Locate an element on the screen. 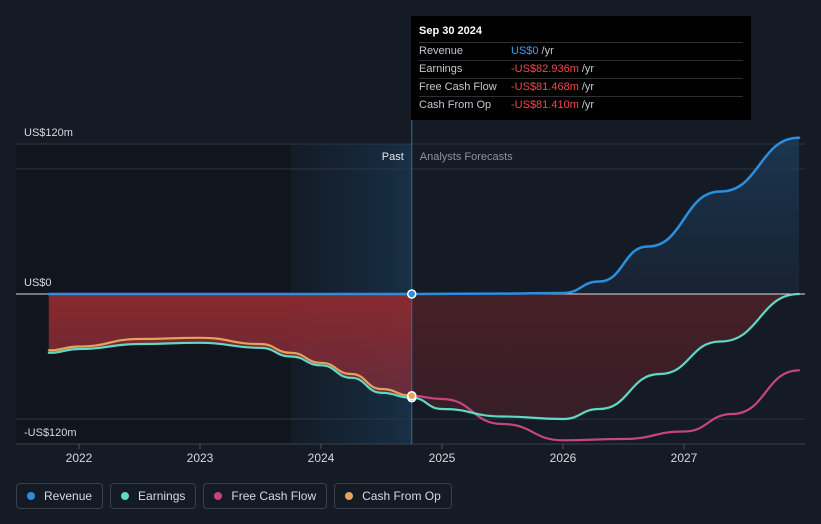 The height and width of the screenshot is (524, 821). tooltip-value: -US$81.468m is located at coordinates (545, 87).